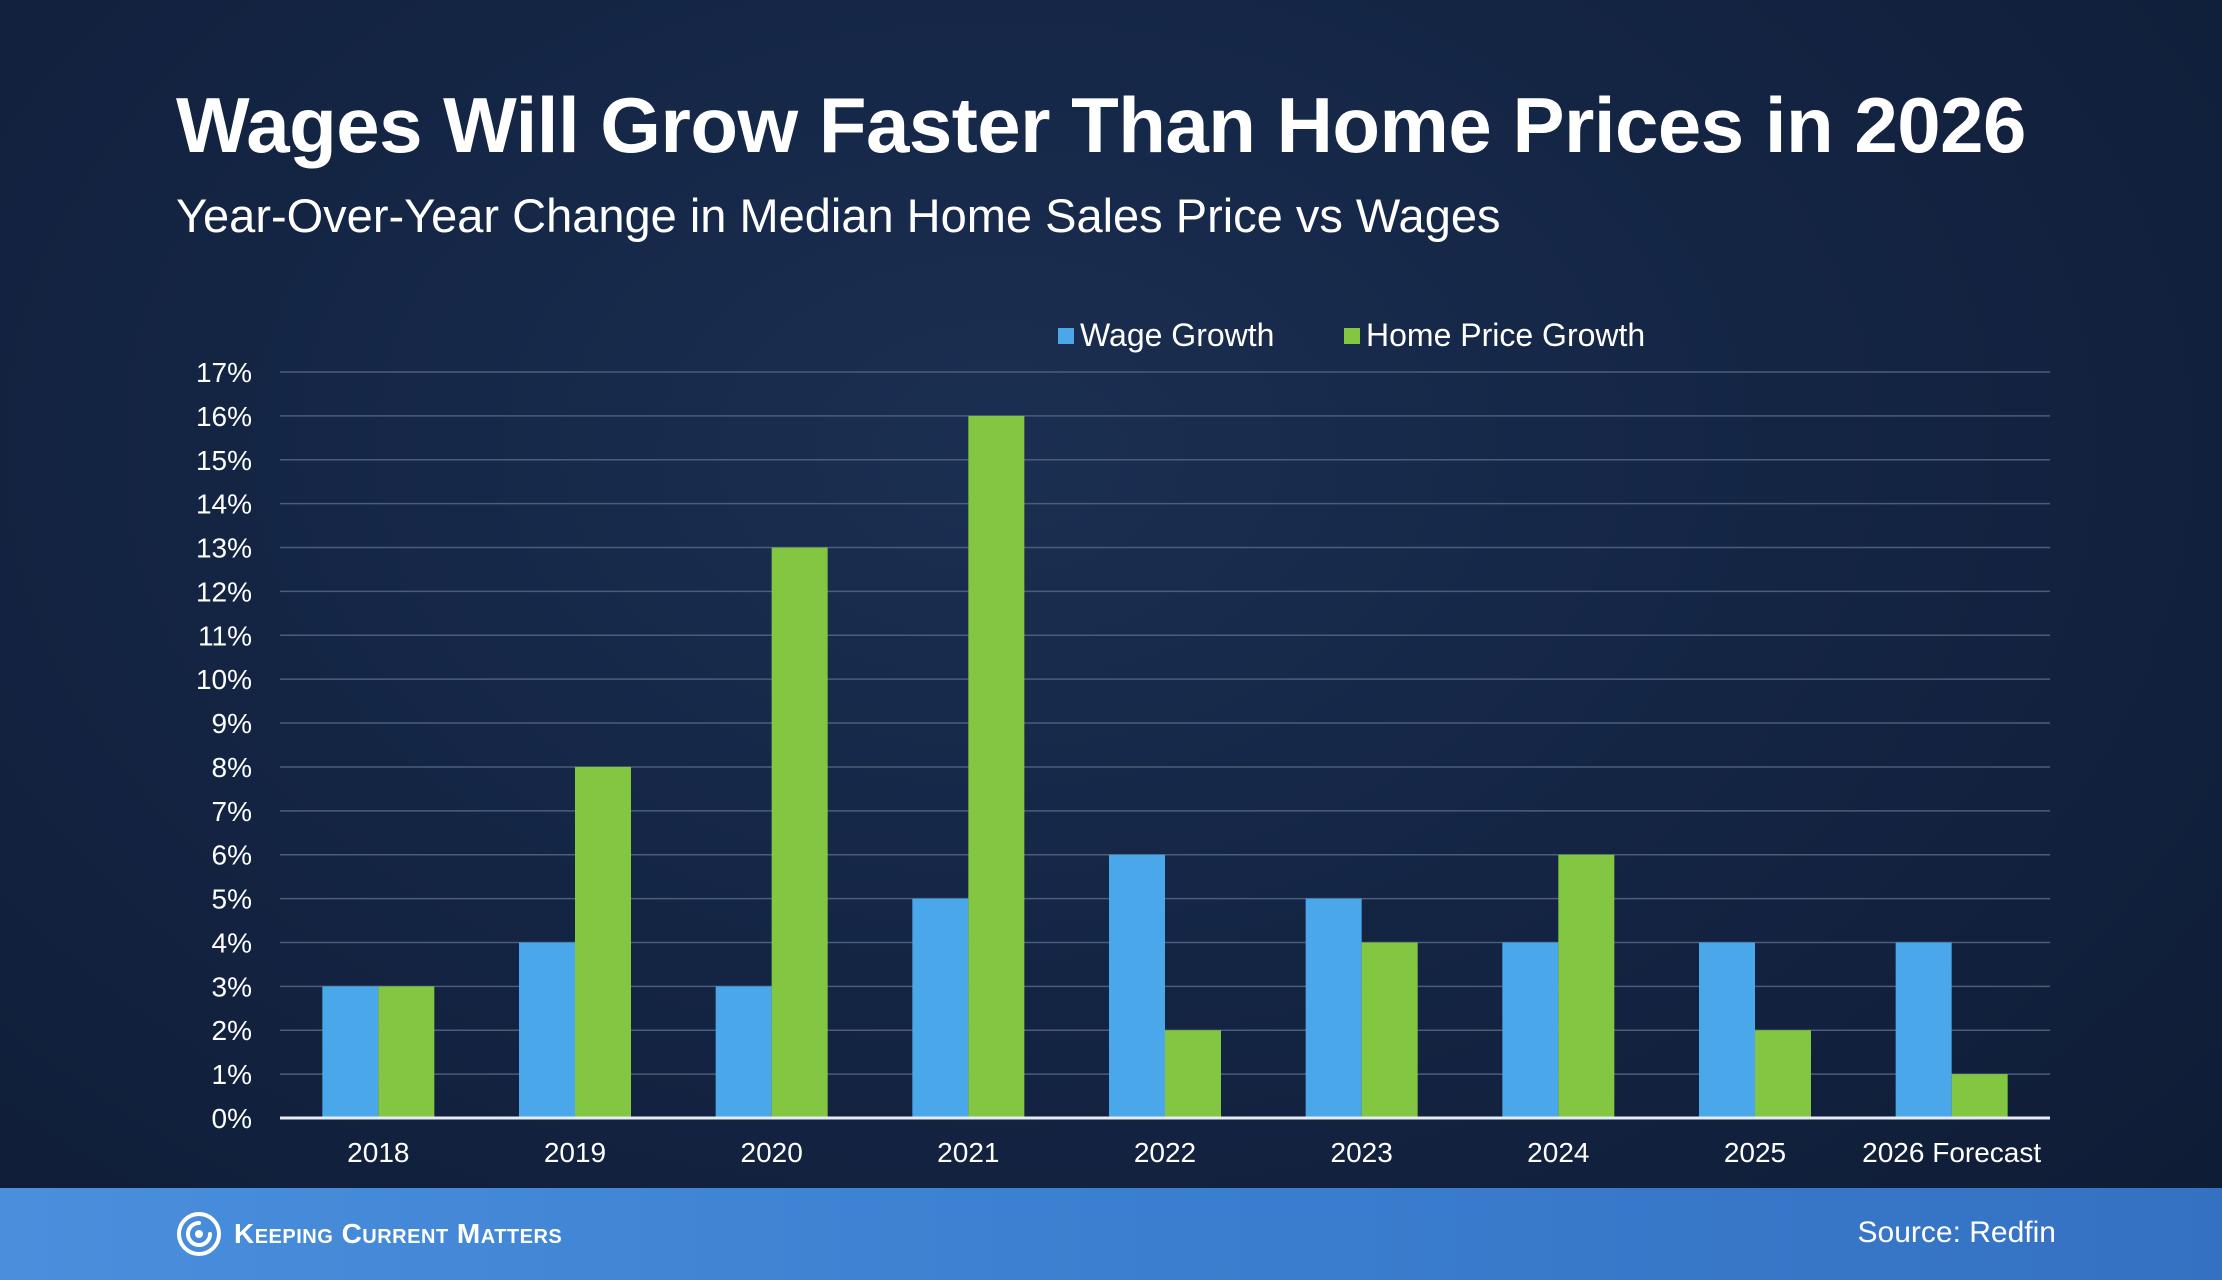 This screenshot has height=1280, width=2222. Describe the element at coordinates (1362, 1152) in the screenshot. I see `x-tick-label: 2023` at that location.